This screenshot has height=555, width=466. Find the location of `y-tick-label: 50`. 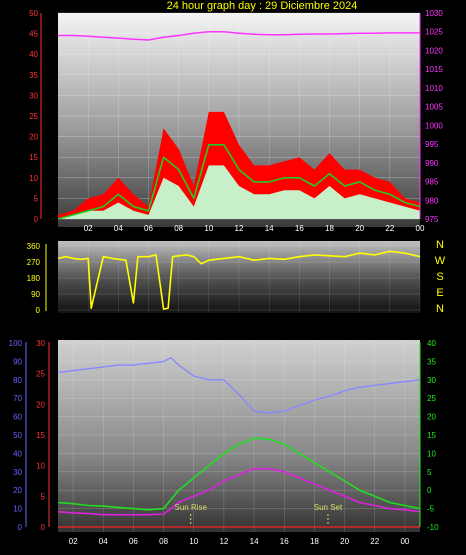

y-tick-label: 50 is located at coordinates (33, 13).